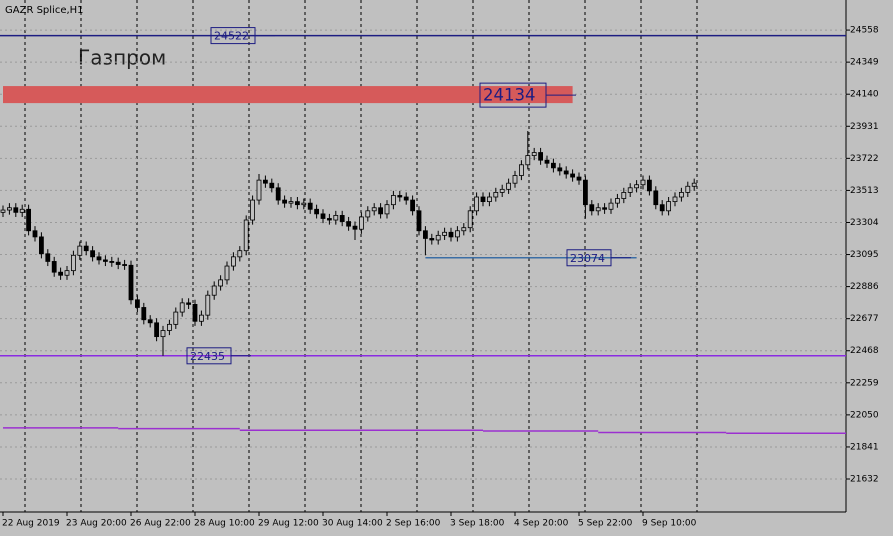  I want to click on annotation: Газпром, so click(122, 58).